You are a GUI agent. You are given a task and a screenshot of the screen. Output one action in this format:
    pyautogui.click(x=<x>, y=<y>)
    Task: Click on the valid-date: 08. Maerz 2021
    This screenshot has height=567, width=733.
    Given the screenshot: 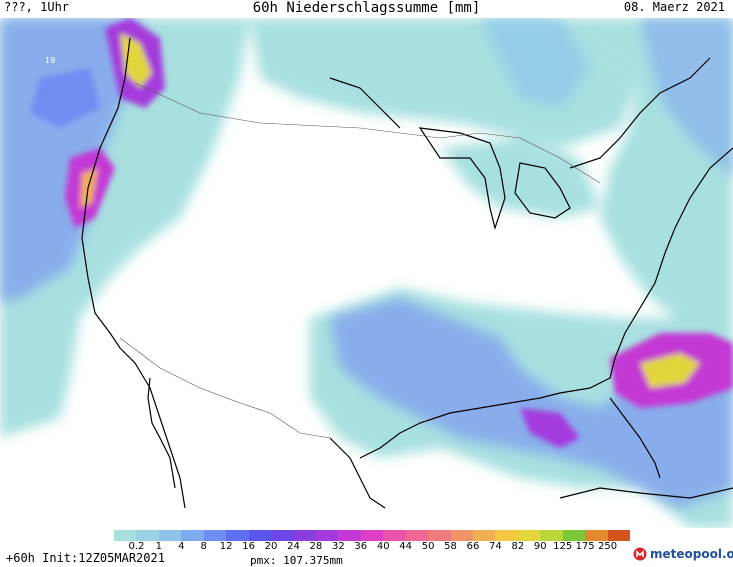 What is the action you would take?
    pyautogui.click(x=674, y=7)
    